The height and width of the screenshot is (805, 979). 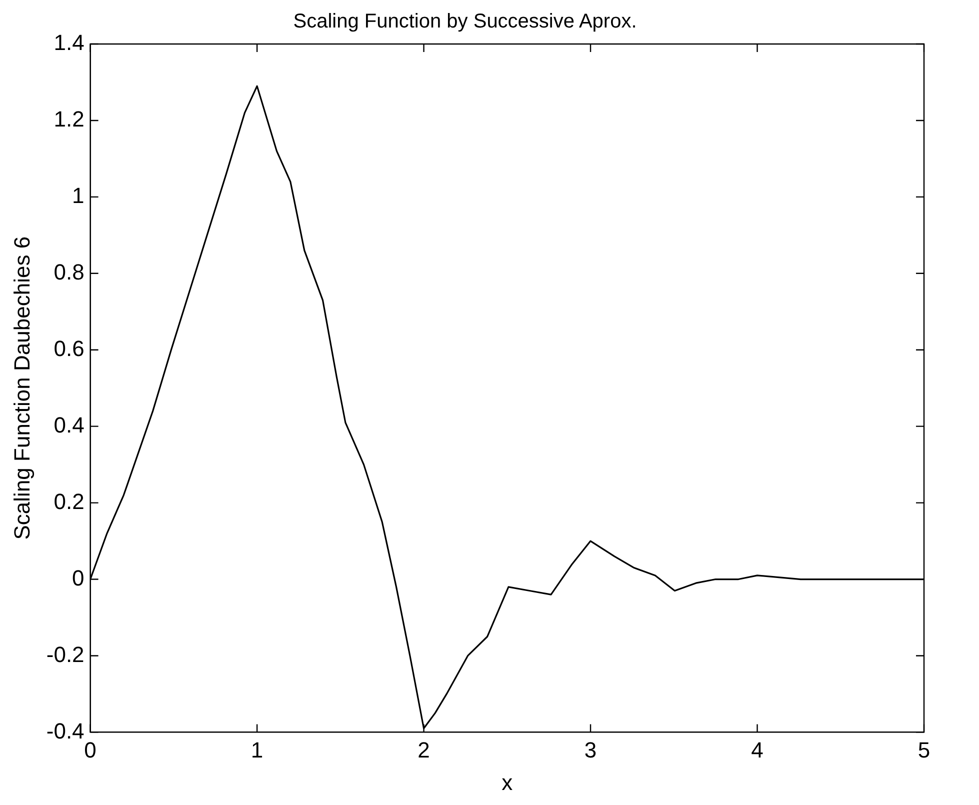 What do you see at coordinates (69, 119) in the screenshot?
I see `y-tick-label: 1.2` at bounding box center [69, 119].